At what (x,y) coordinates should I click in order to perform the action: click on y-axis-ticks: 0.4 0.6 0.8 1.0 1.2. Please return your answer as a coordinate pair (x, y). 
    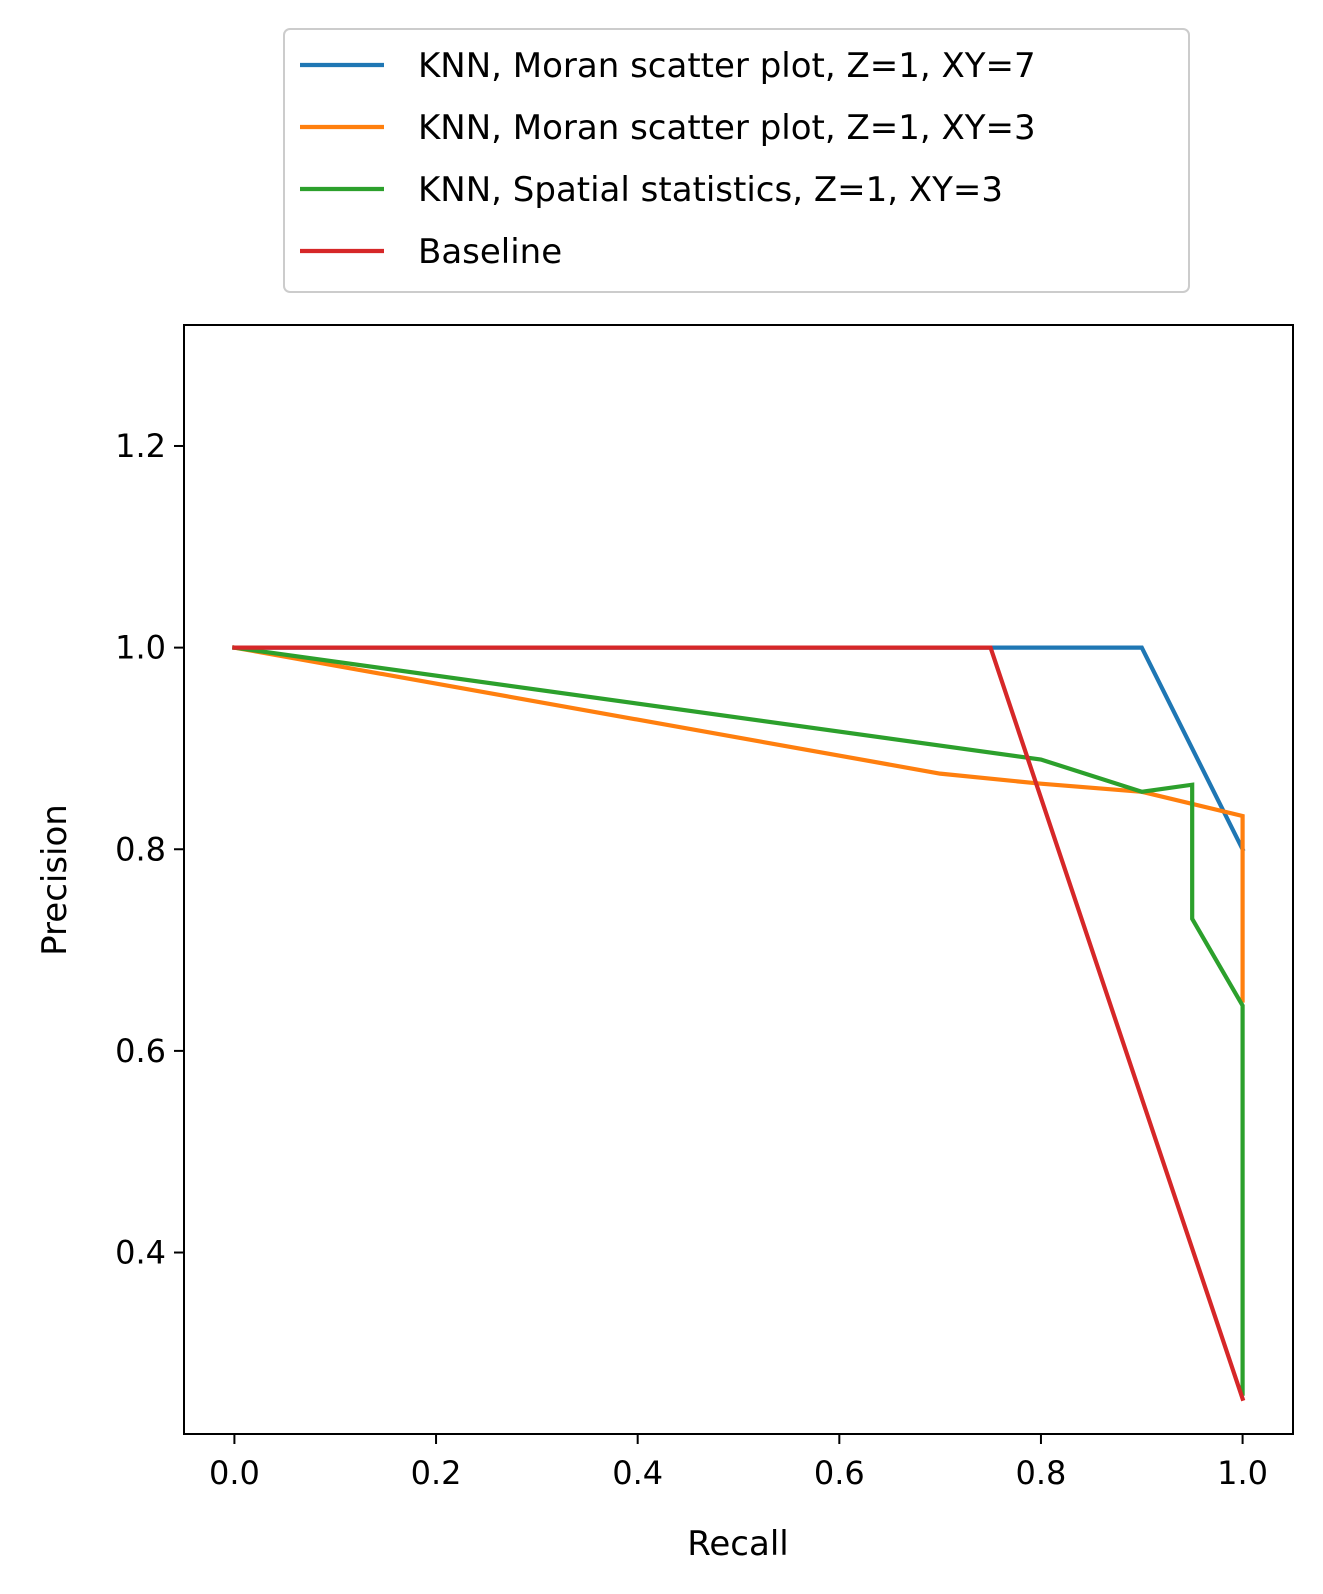
    Looking at the image, I should click on (149, 849).